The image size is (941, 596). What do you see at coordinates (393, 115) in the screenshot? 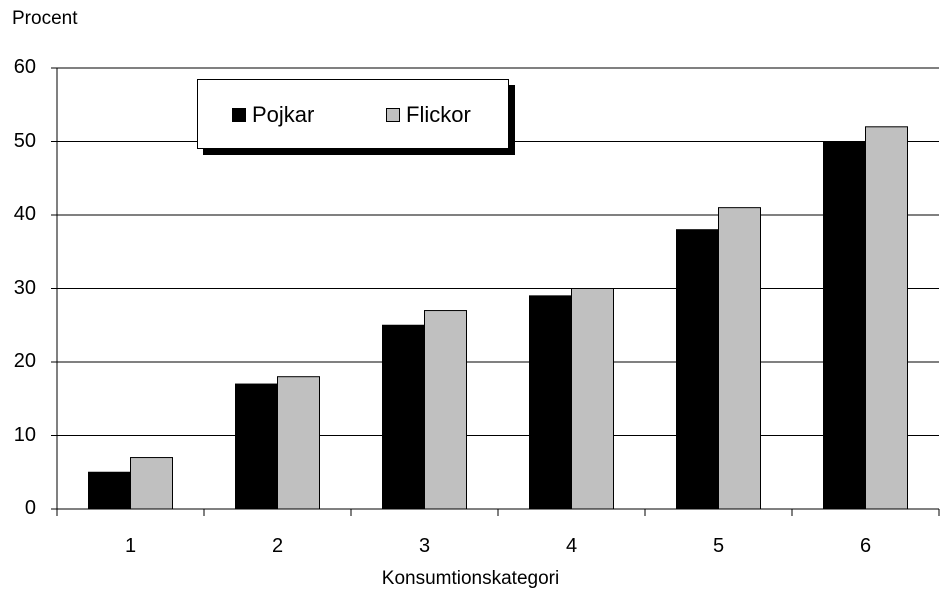
I see `legend-swatch-flickor` at bounding box center [393, 115].